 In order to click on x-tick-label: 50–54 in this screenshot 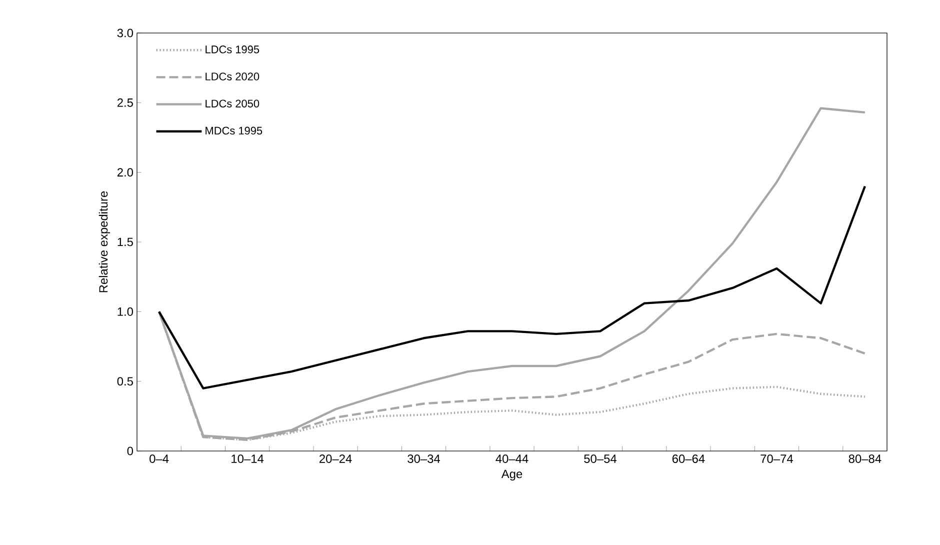, I will do `click(600, 458)`.